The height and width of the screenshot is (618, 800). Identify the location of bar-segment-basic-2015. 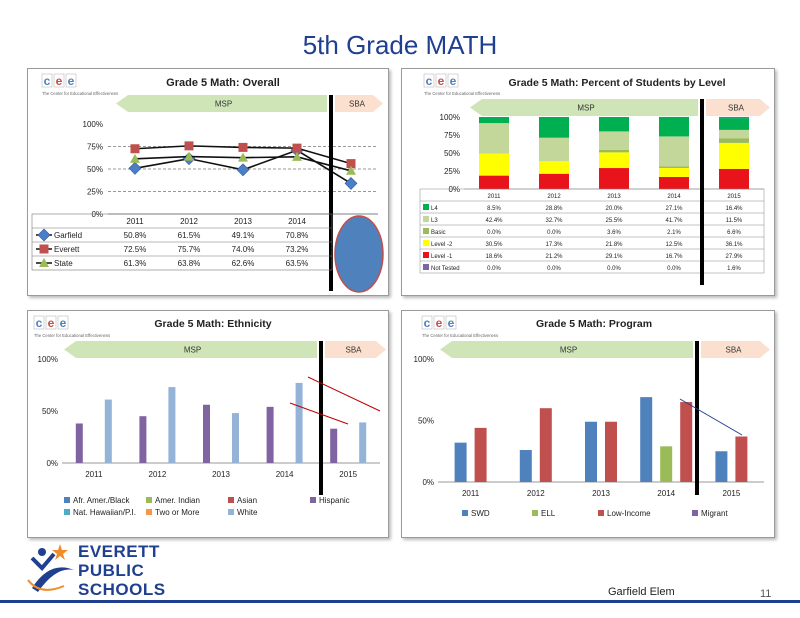
(734, 140).